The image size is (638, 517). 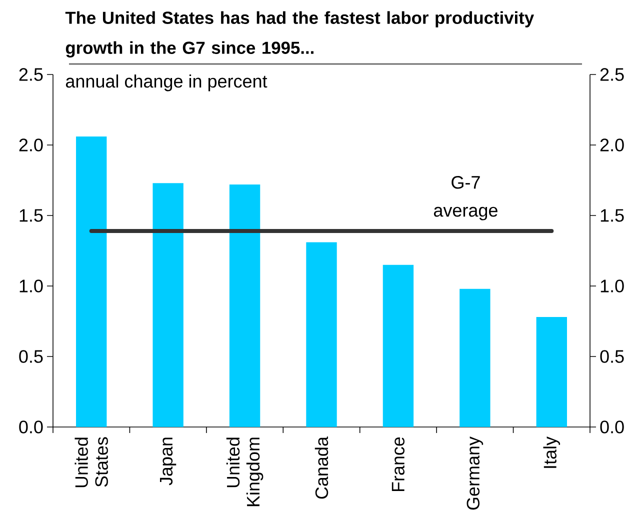 I want to click on y-tick-label: 2.0, so click(x=612, y=145).